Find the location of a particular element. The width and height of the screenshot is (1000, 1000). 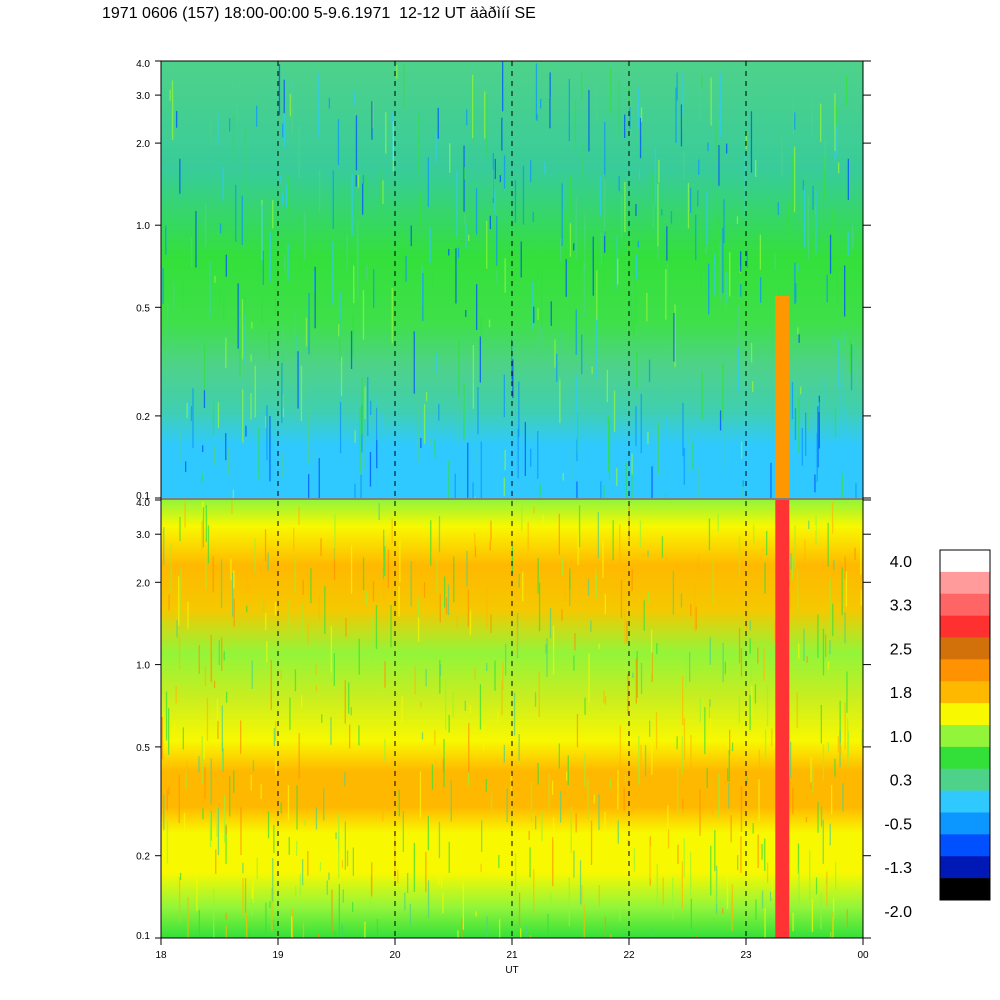

colorbar-label: 3.3 is located at coordinates (901, 606).